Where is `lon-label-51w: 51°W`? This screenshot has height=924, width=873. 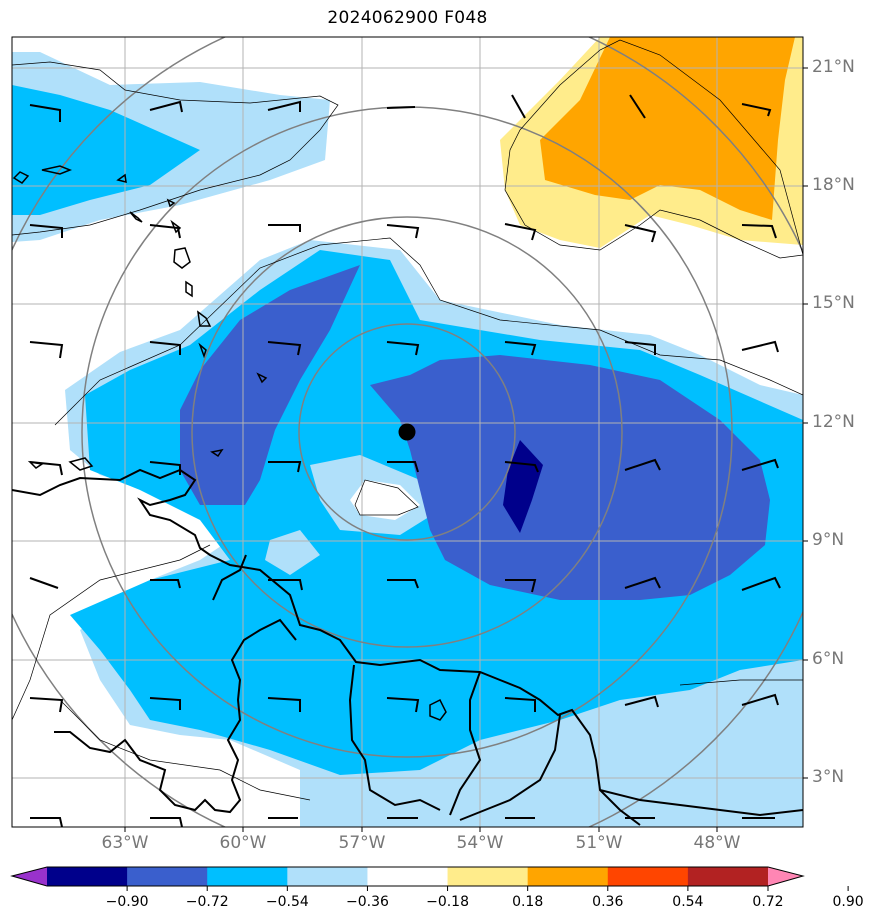 lon-label-51w: 51°W is located at coordinates (599, 843).